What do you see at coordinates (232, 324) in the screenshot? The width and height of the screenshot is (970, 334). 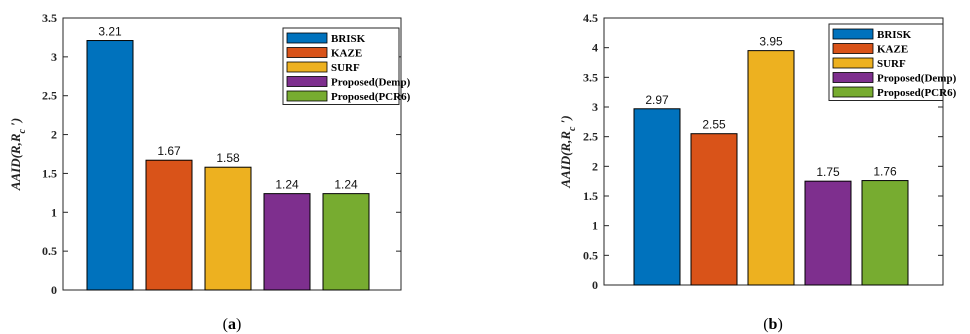 I see `panel-caption: (a)` at bounding box center [232, 324].